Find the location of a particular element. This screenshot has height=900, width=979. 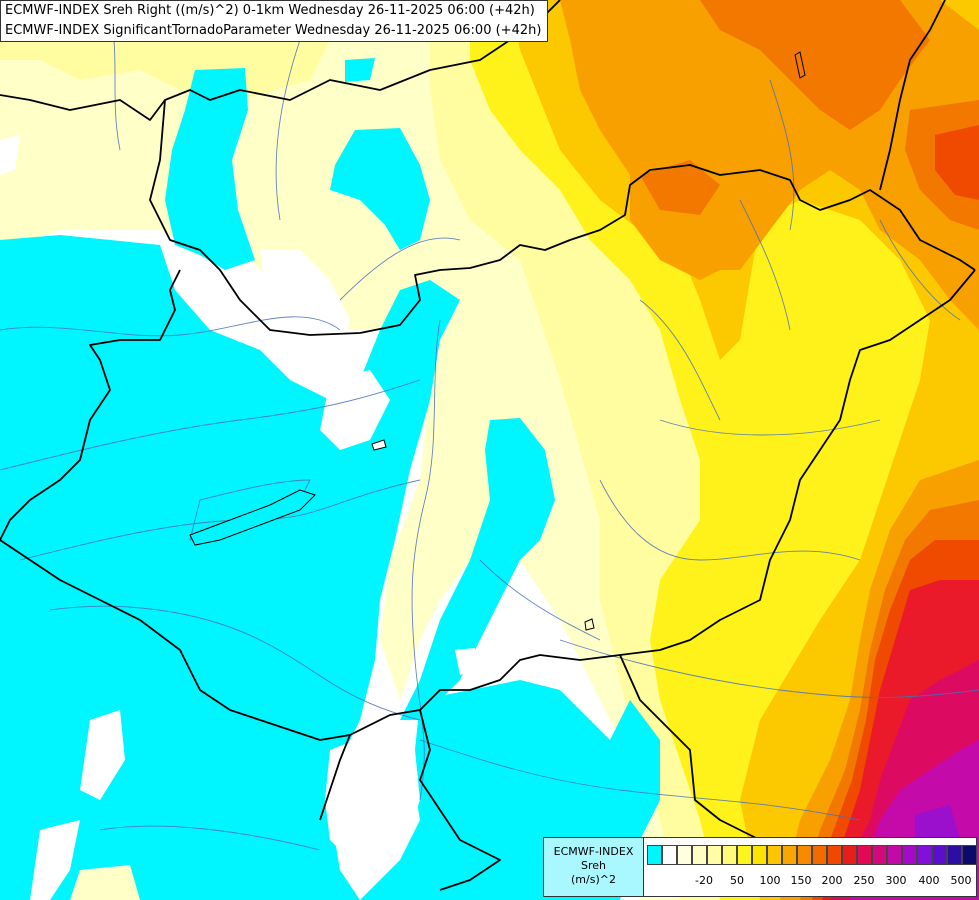

legend-title-line2: Sreh is located at coordinates (593, 865).